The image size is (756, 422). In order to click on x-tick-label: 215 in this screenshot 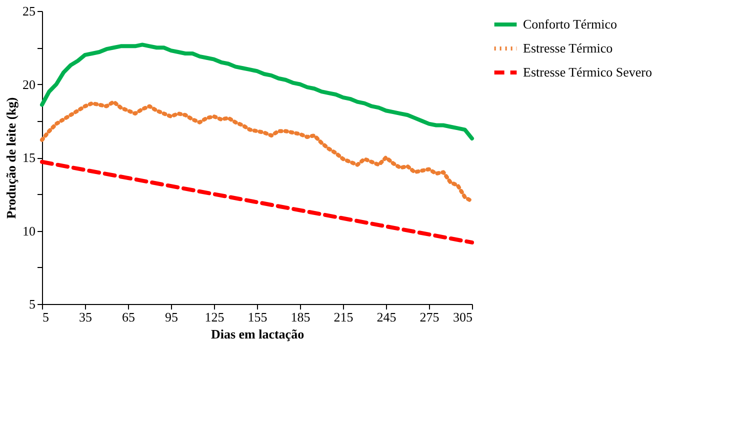, I will do `click(344, 317)`.